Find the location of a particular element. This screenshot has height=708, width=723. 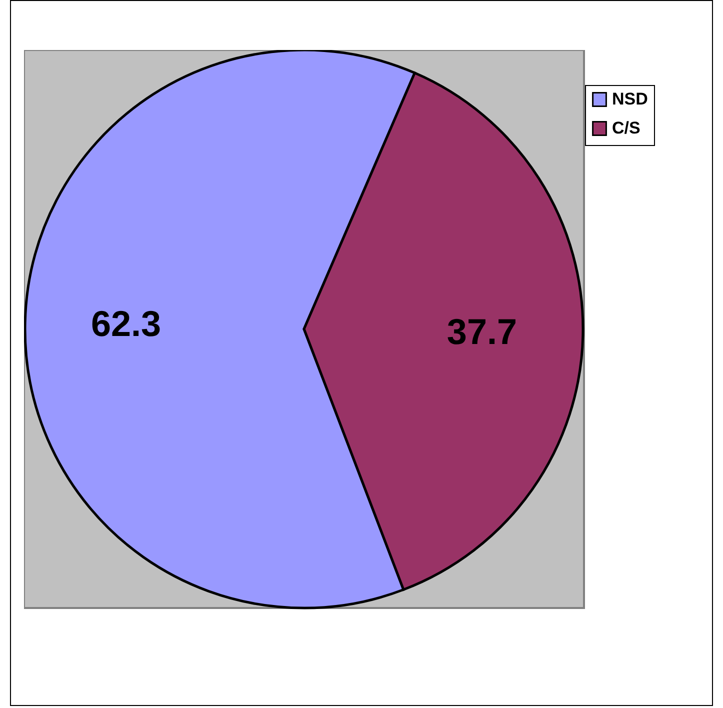

data-label: 62.3 is located at coordinates (126, 323).